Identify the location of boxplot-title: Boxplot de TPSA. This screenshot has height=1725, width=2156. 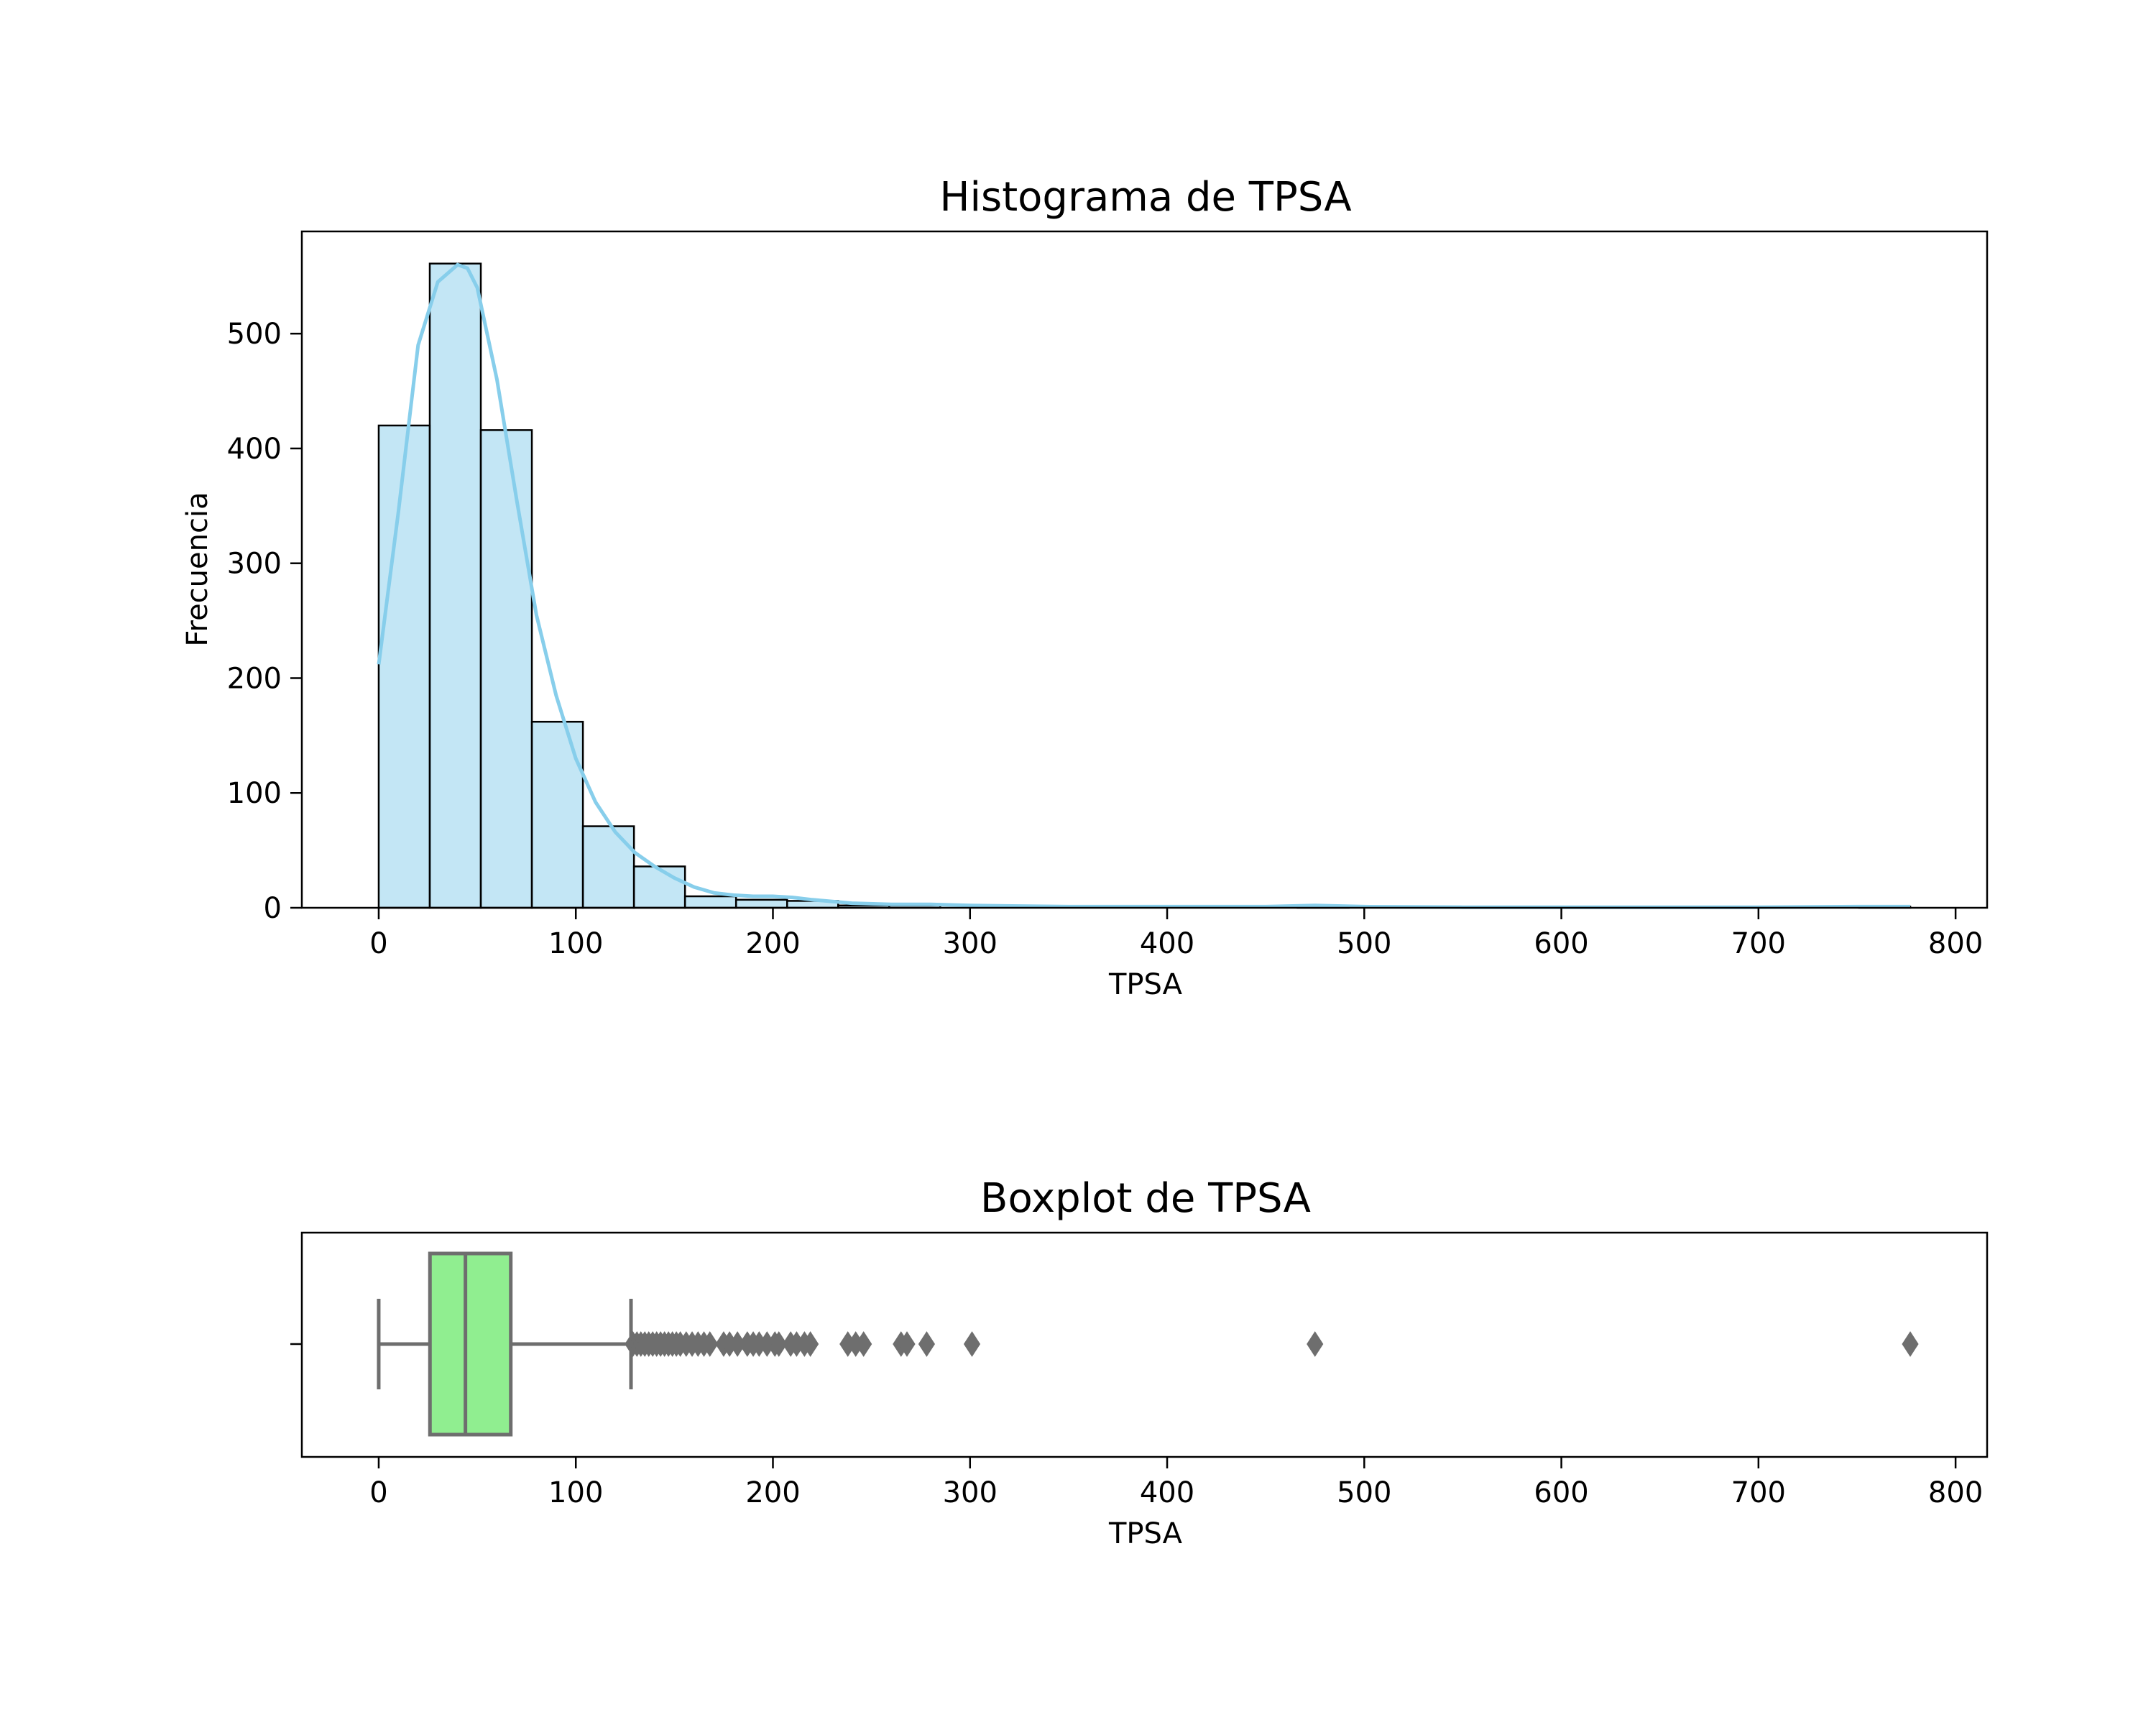
(1146, 1198).